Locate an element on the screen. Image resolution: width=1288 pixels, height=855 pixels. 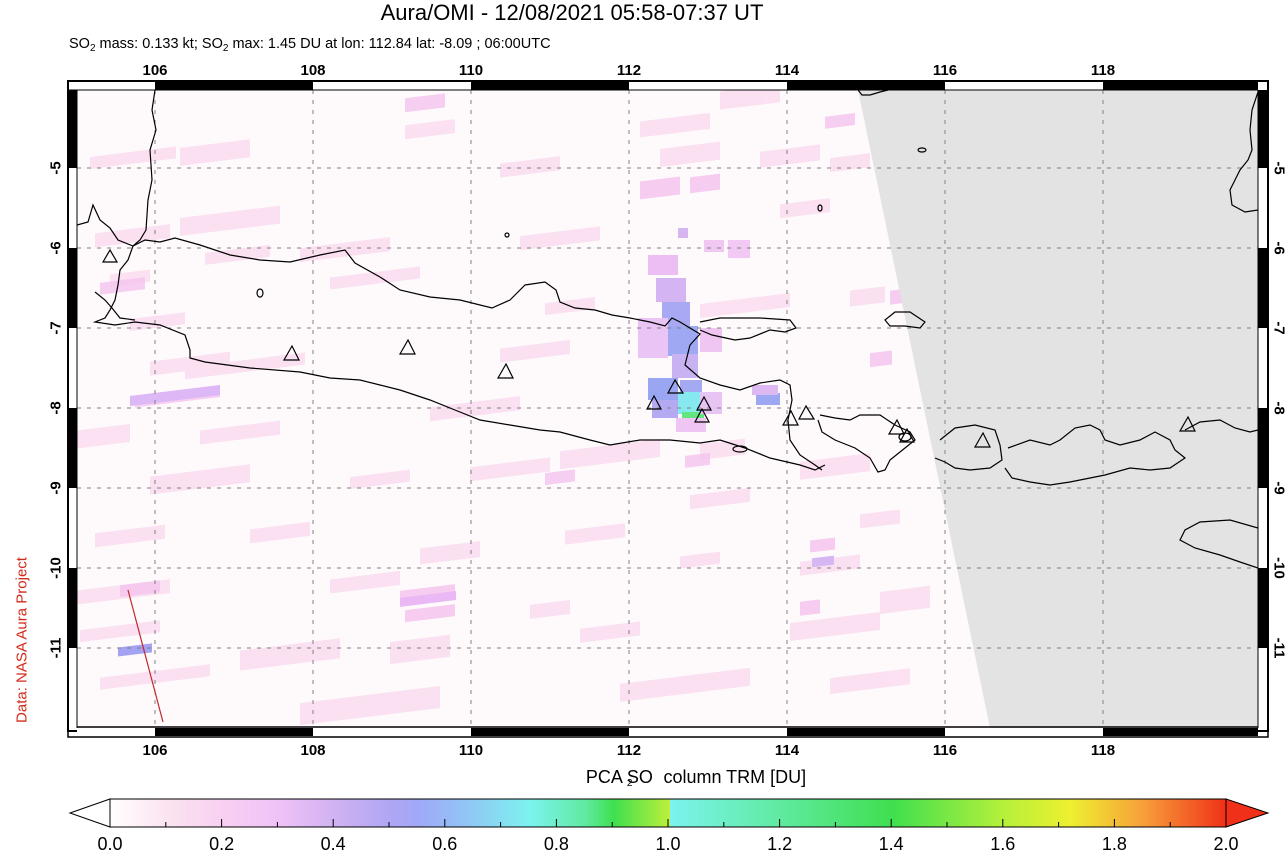
colorbar-under-arrow is located at coordinates (89, 813).